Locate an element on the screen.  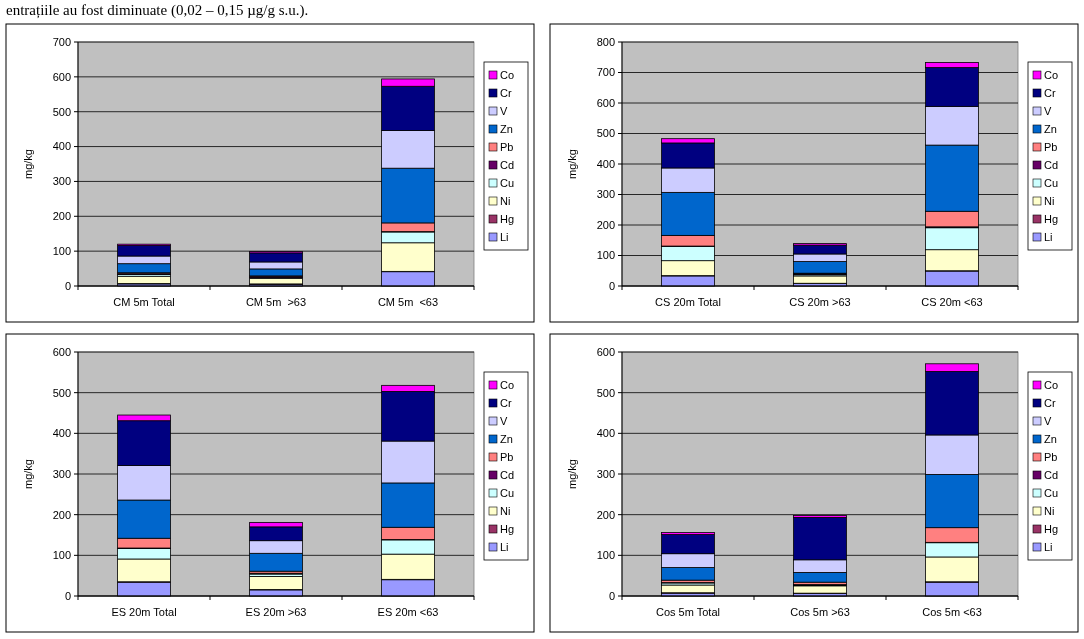
x-tick-label: ES 20m >63 is located at coordinates (276, 612).